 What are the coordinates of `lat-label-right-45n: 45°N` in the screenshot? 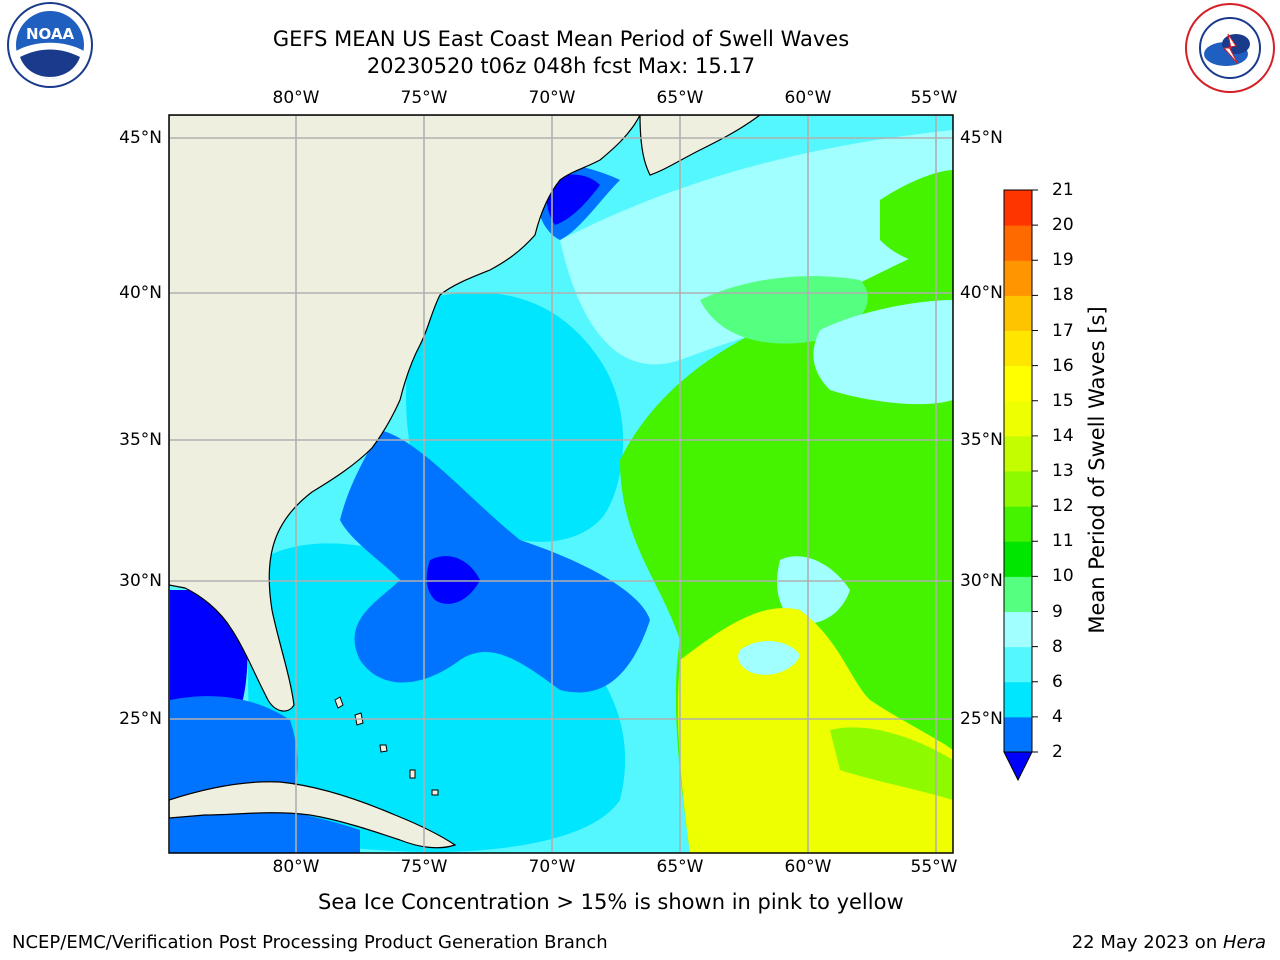 It's located at (981, 138).